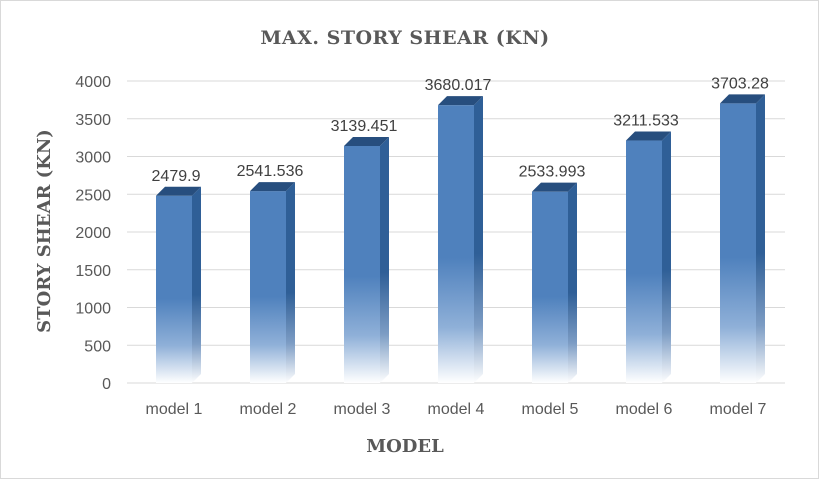 This screenshot has height=479, width=819. Describe the element at coordinates (644, 409) in the screenshot. I see `x-tick-label: model 6` at that location.